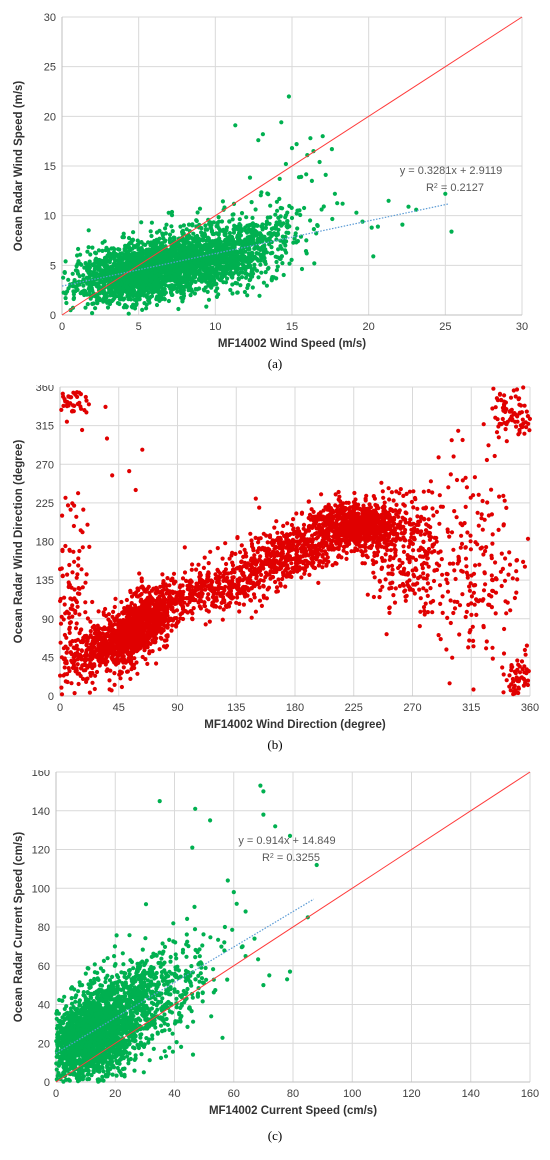 The width and height of the screenshot is (550, 1160). Describe the element at coordinates (50, 68) in the screenshot. I see `y-tick-label: 25` at that location.